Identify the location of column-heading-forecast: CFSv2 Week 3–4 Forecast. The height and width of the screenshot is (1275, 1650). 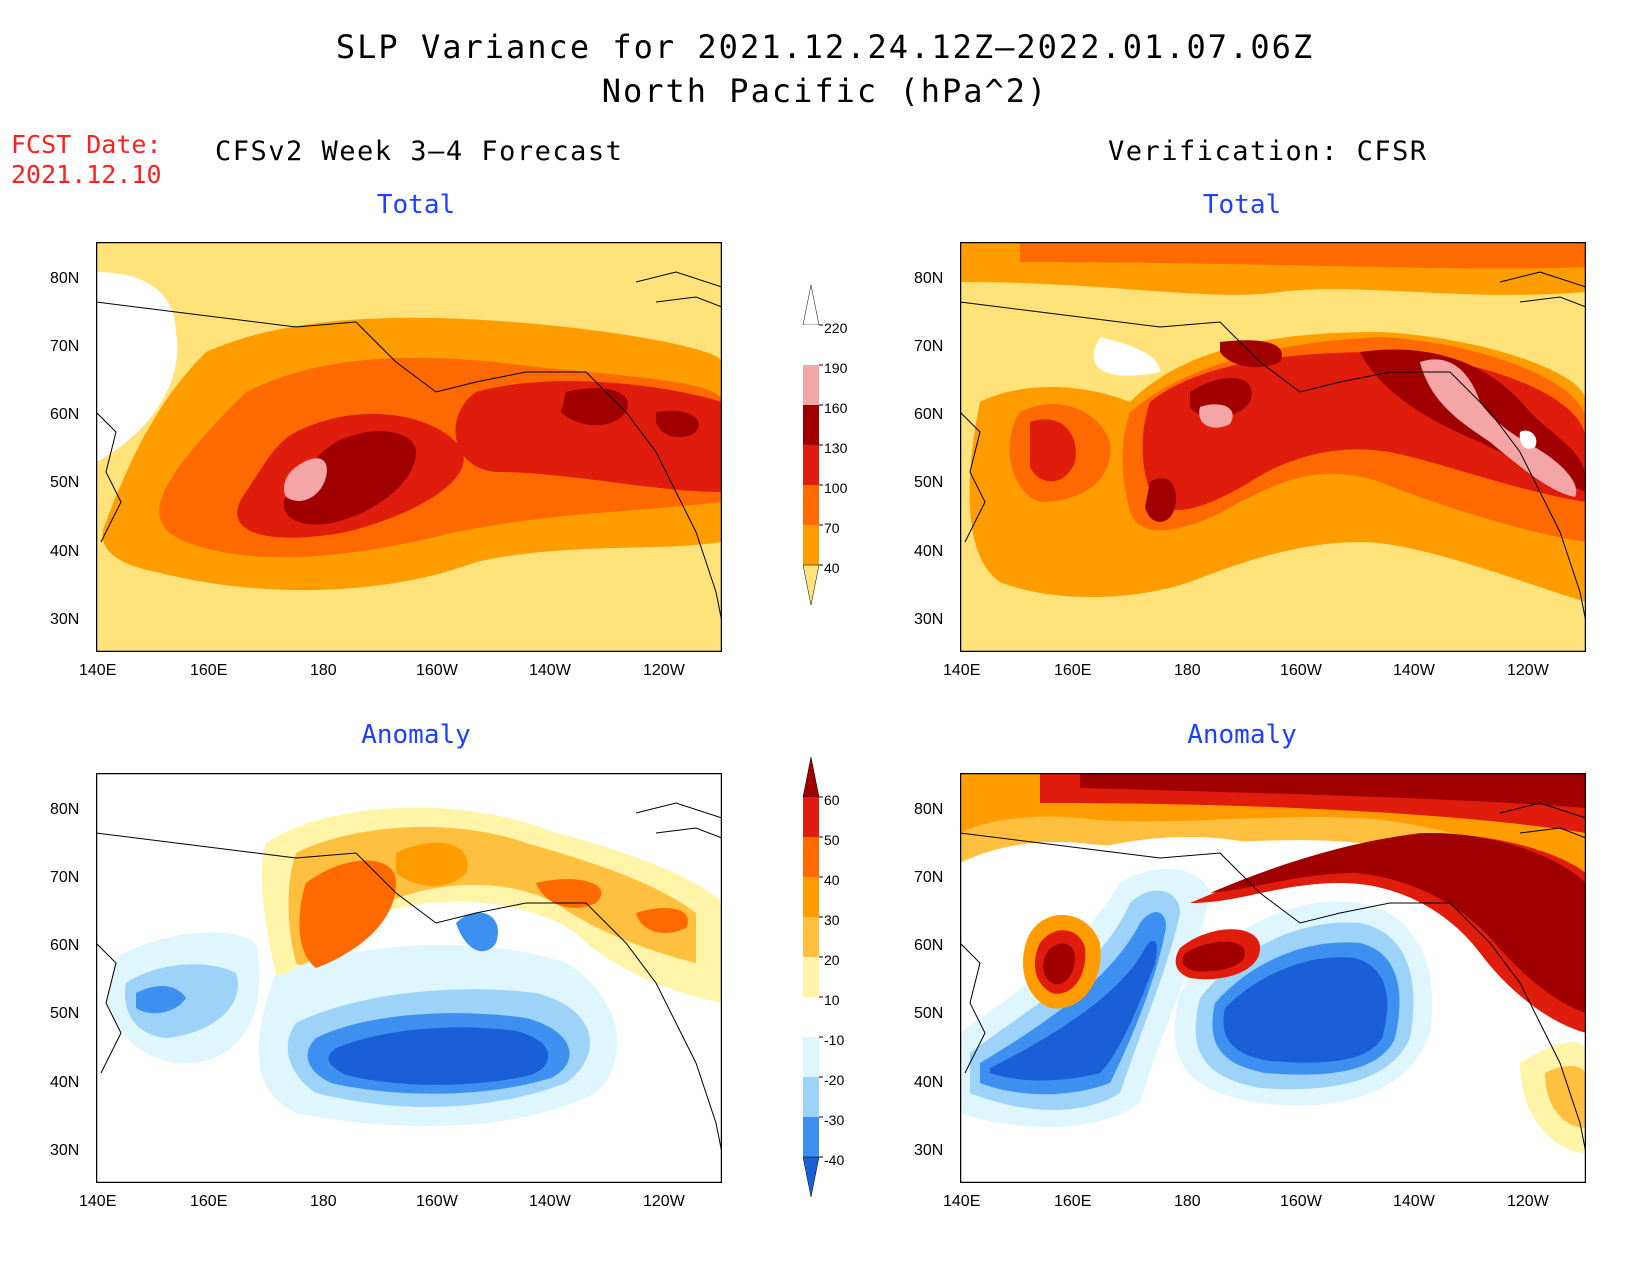
(419, 151).